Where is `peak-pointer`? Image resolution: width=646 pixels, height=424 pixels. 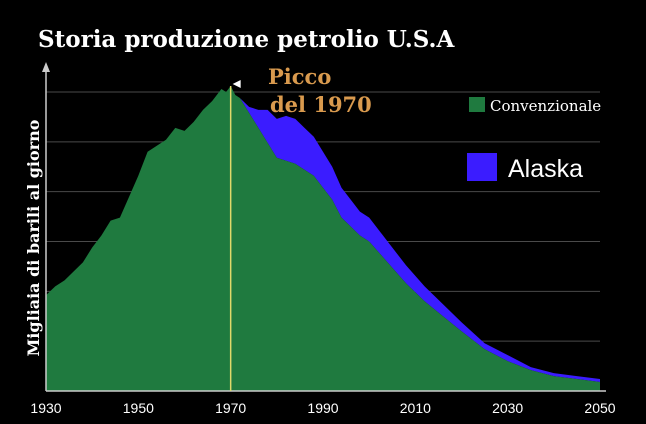
peak-pointer is located at coordinates (236, 84).